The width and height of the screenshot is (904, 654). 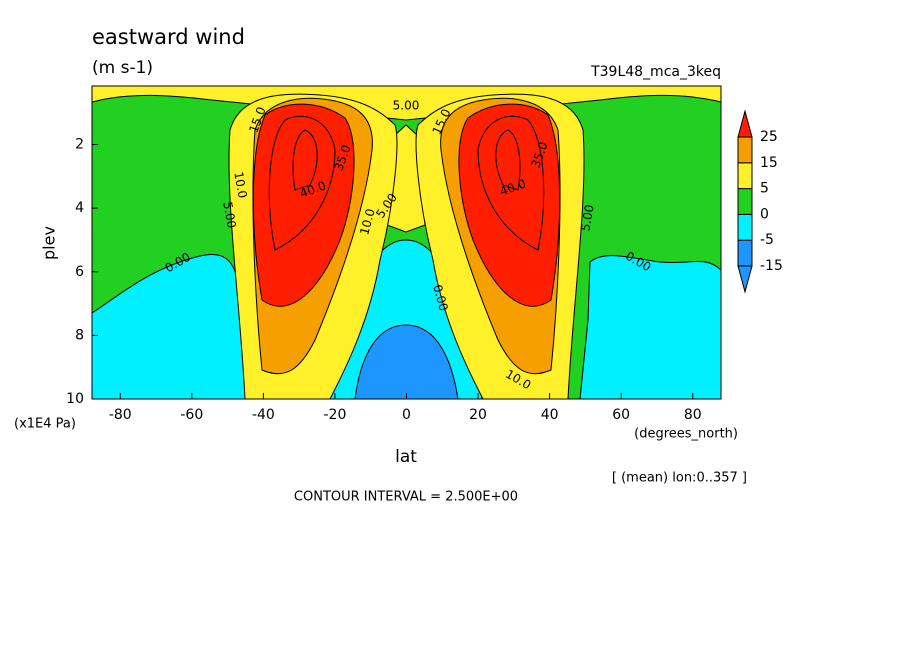 I want to click on contour-interval: CONTOUR INTERVAL = 2.500E+00, so click(x=406, y=497).